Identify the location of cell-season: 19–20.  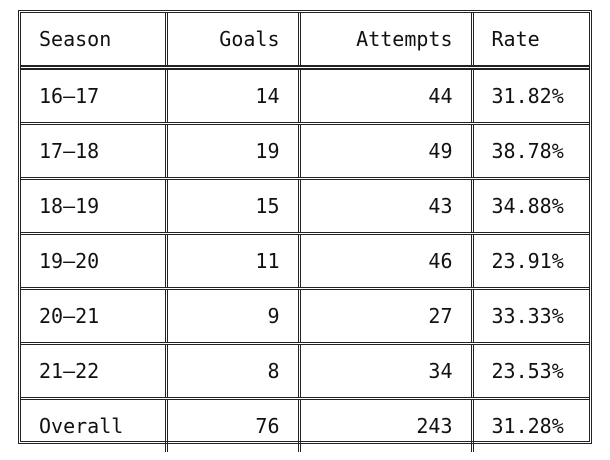
(93, 261).